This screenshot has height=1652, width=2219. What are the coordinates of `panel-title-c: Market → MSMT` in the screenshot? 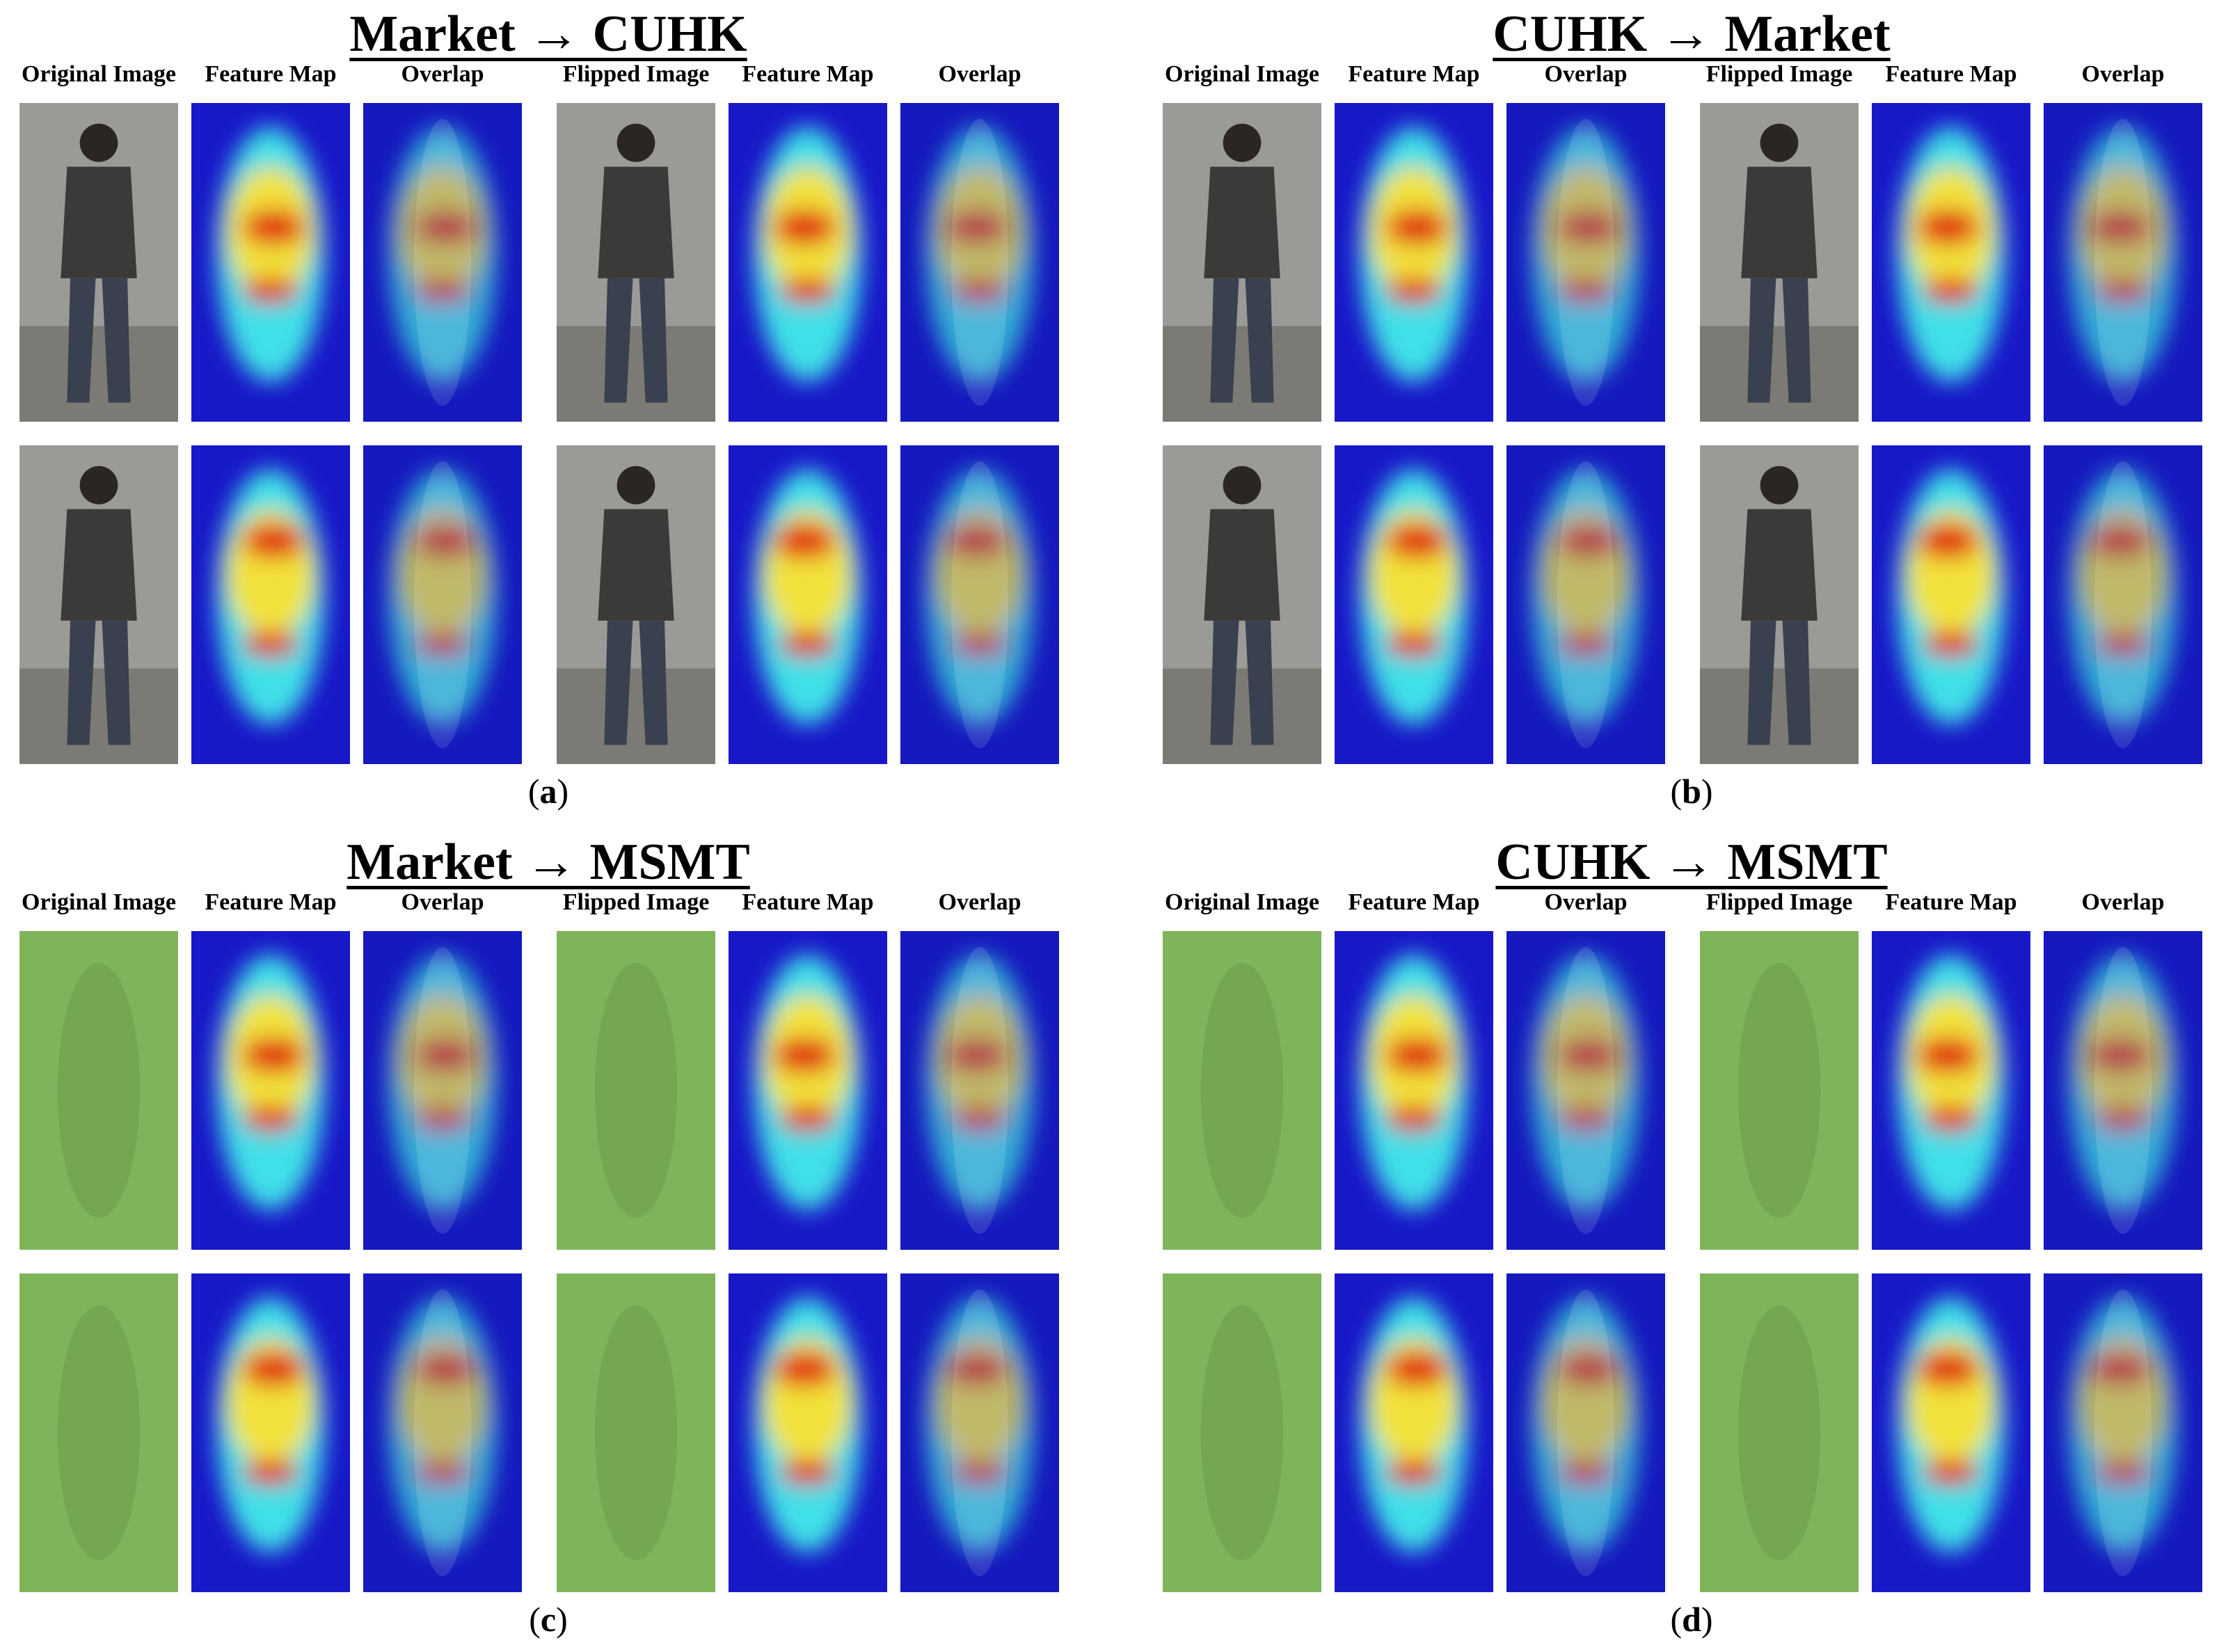 It's located at (548, 862).